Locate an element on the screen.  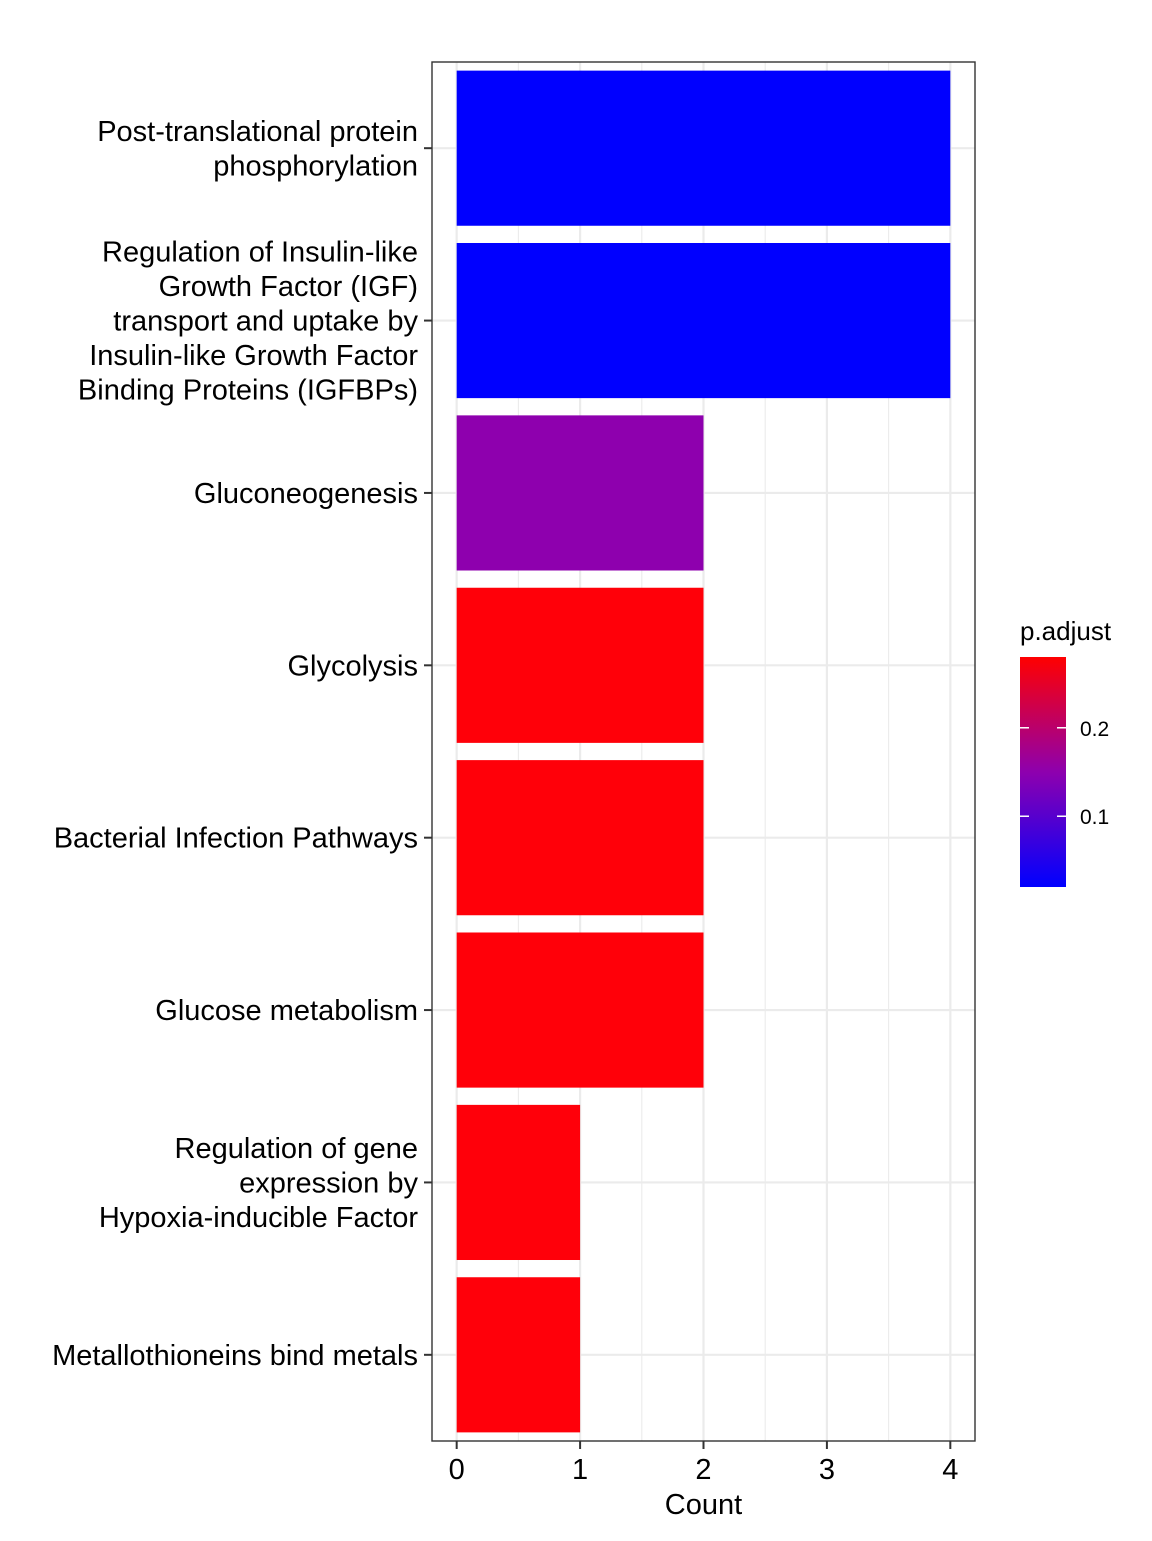
x-tick-label: 3 is located at coordinates (827, 1470).